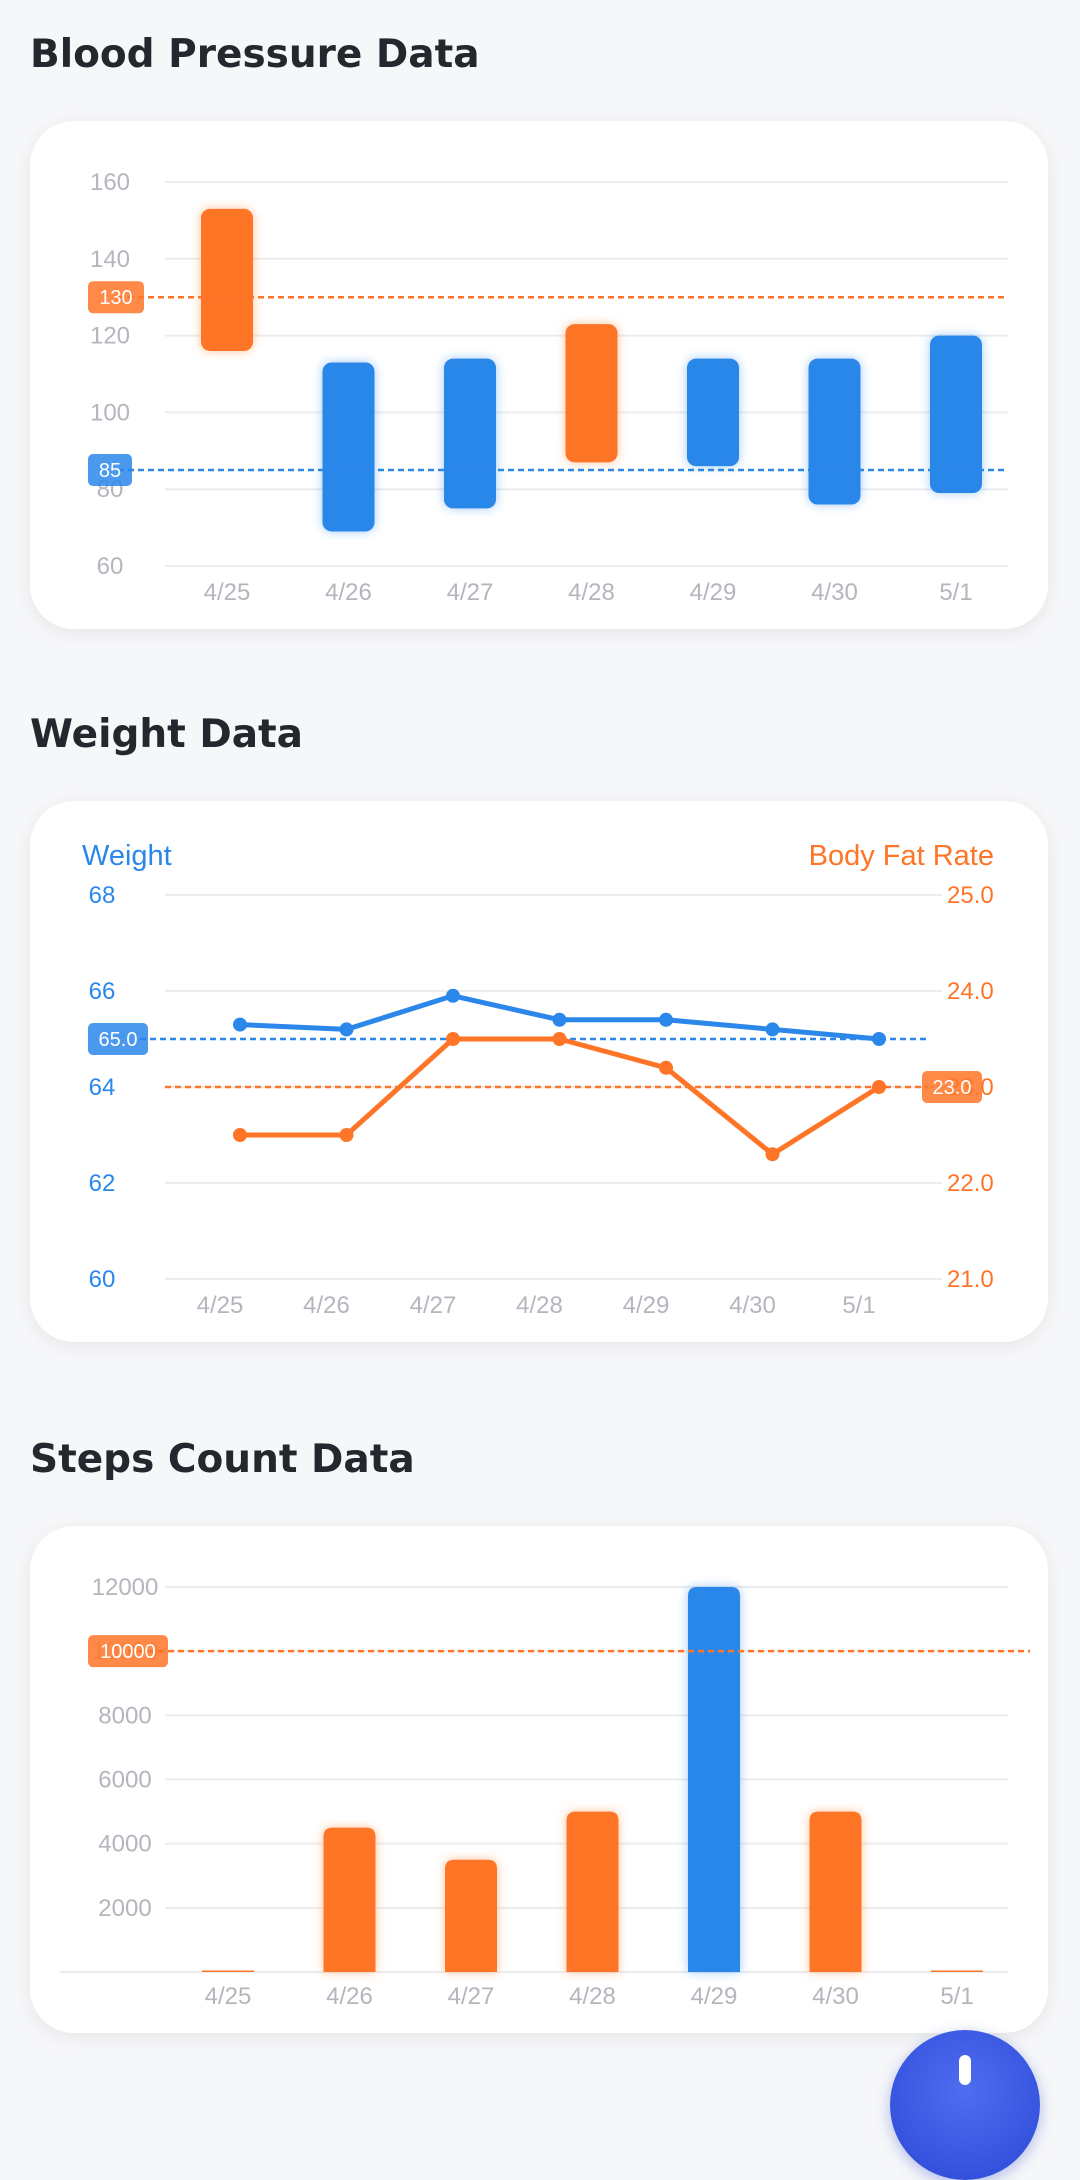 Image resolution: width=1080 pixels, height=2180 pixels. Describe the element at coordinates (110, 259) in the screenshot. I see `bp-y-tick: 140` at that location.